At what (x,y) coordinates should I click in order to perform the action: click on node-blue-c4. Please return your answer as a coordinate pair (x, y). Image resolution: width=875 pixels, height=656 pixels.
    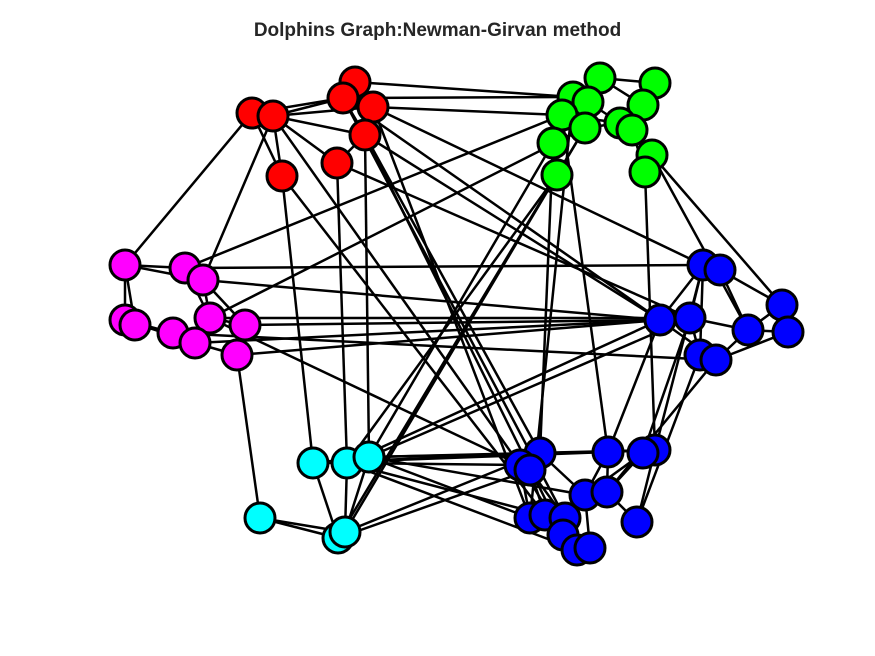
    Looking at the image, I should click on (608, 452).